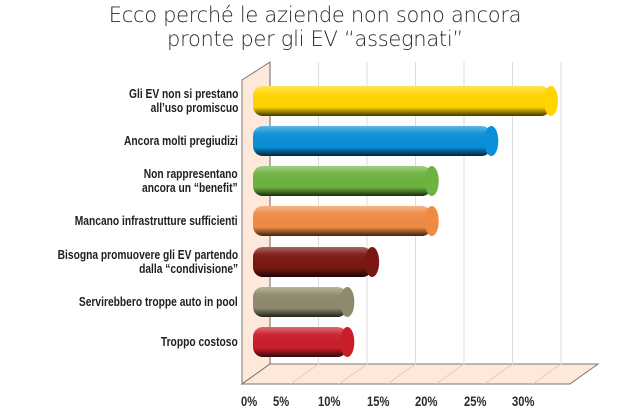  I want to click on category-label: Ancora molti pregiudizi, so click(181, 141).